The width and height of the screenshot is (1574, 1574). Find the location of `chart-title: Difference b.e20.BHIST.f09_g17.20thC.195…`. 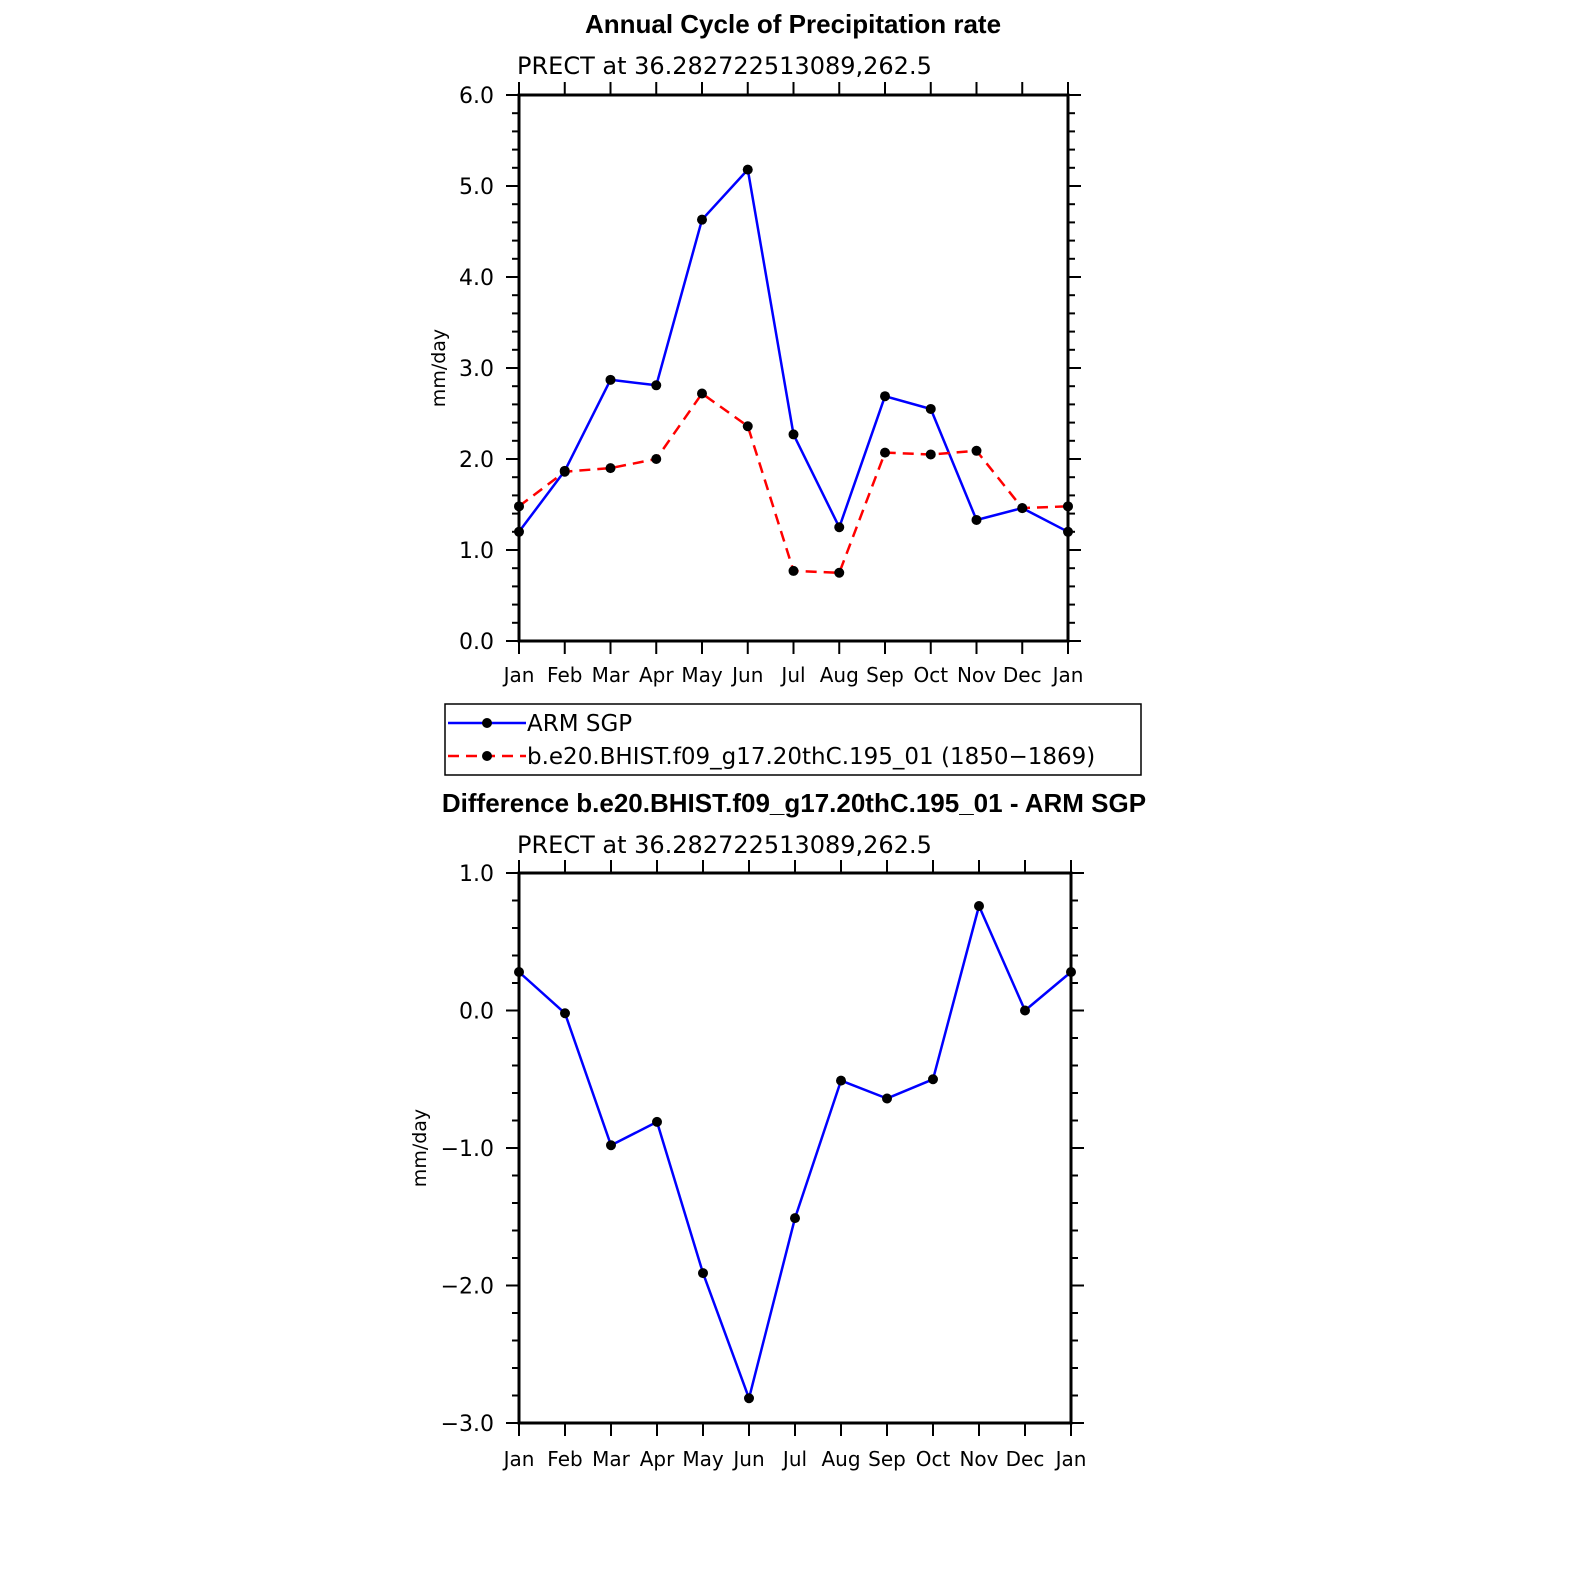

chart-title: Difference b.e20.BHIST.f09_g17.20thC.195… is located at coordinates (794, 803).